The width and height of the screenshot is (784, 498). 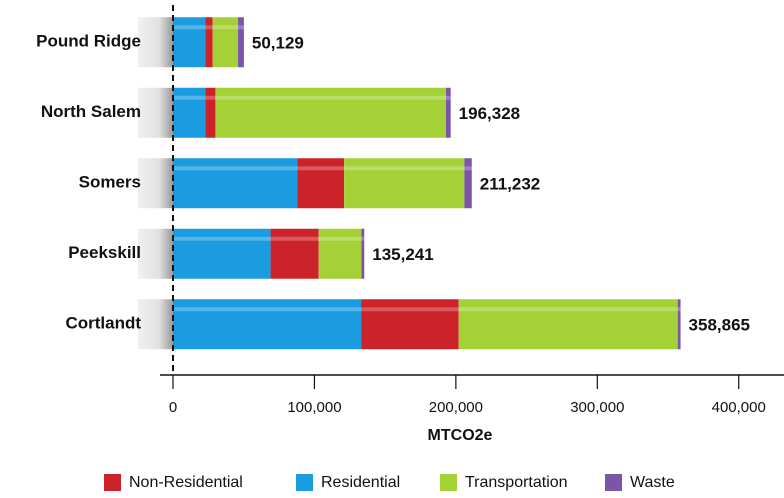 I want to click on total-label: 211,232, so click(x=510, y=184).